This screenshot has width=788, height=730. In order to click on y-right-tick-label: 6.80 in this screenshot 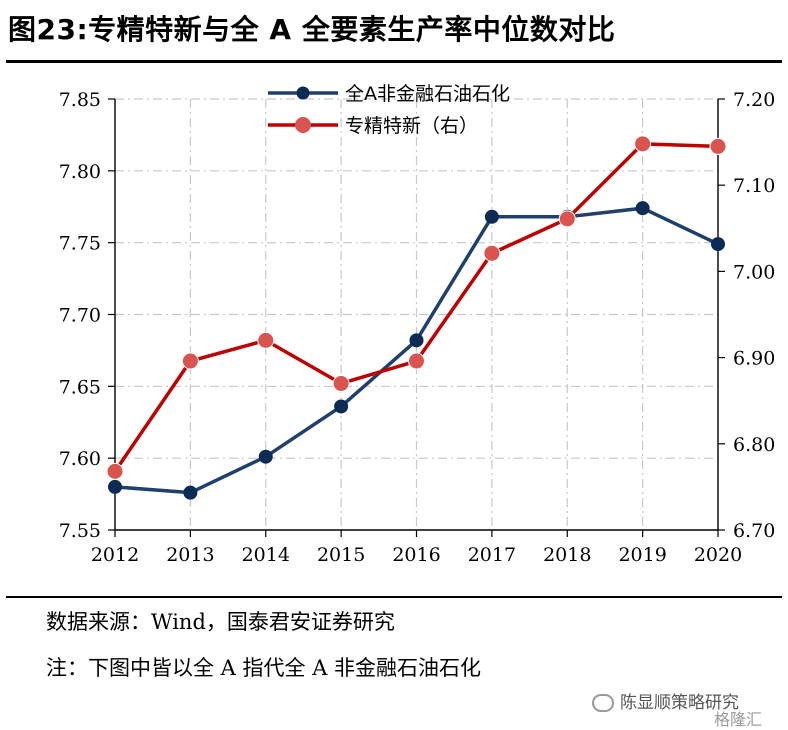, I will do `click(754, 445)`.